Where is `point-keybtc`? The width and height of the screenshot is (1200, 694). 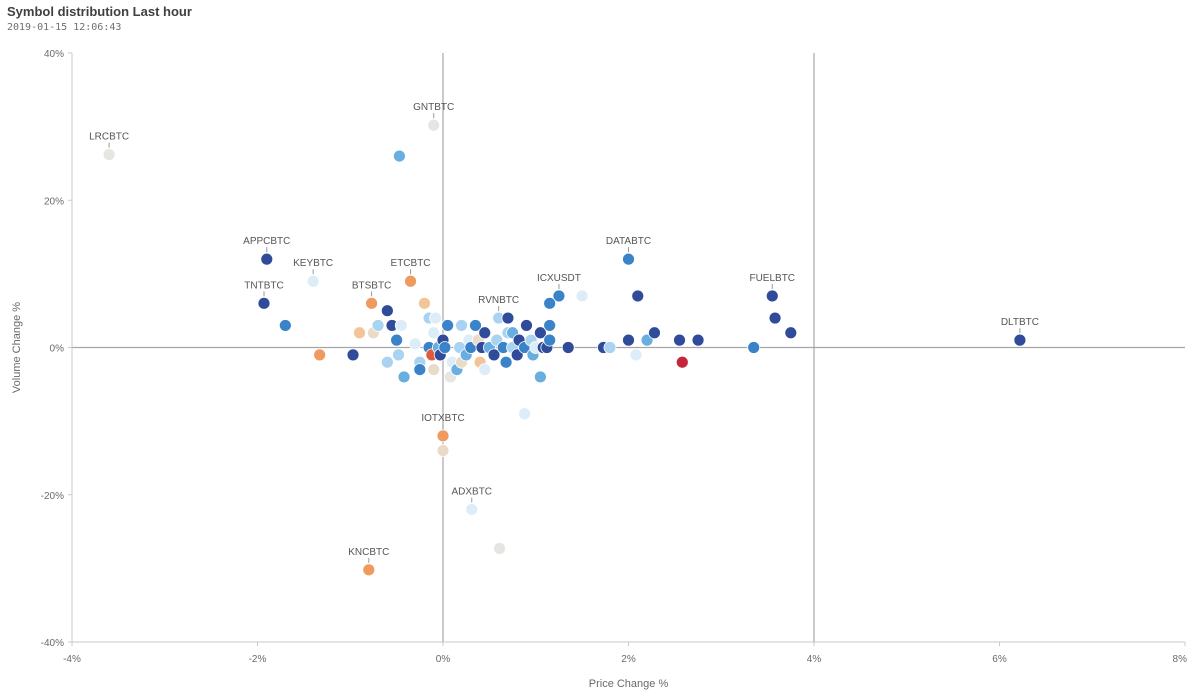 point-keybtc is located at coordinates (313, 281).